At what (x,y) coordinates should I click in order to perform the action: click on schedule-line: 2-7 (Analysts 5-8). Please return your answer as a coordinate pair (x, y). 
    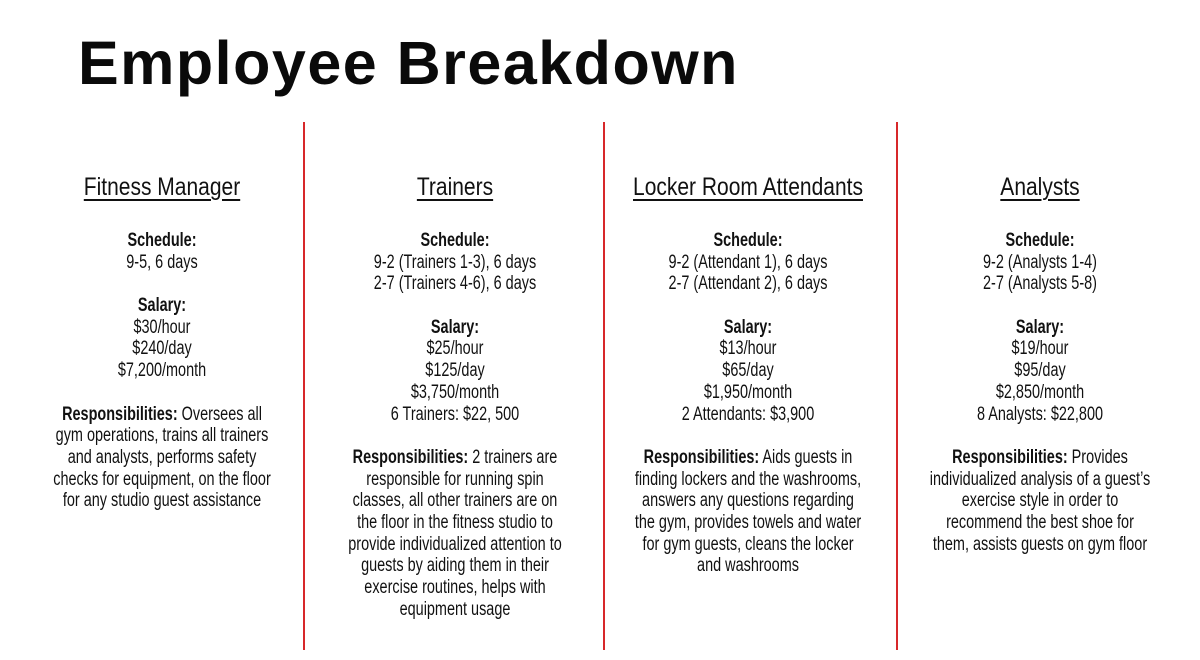
    Looking at the image, I should click on (1040, 284).